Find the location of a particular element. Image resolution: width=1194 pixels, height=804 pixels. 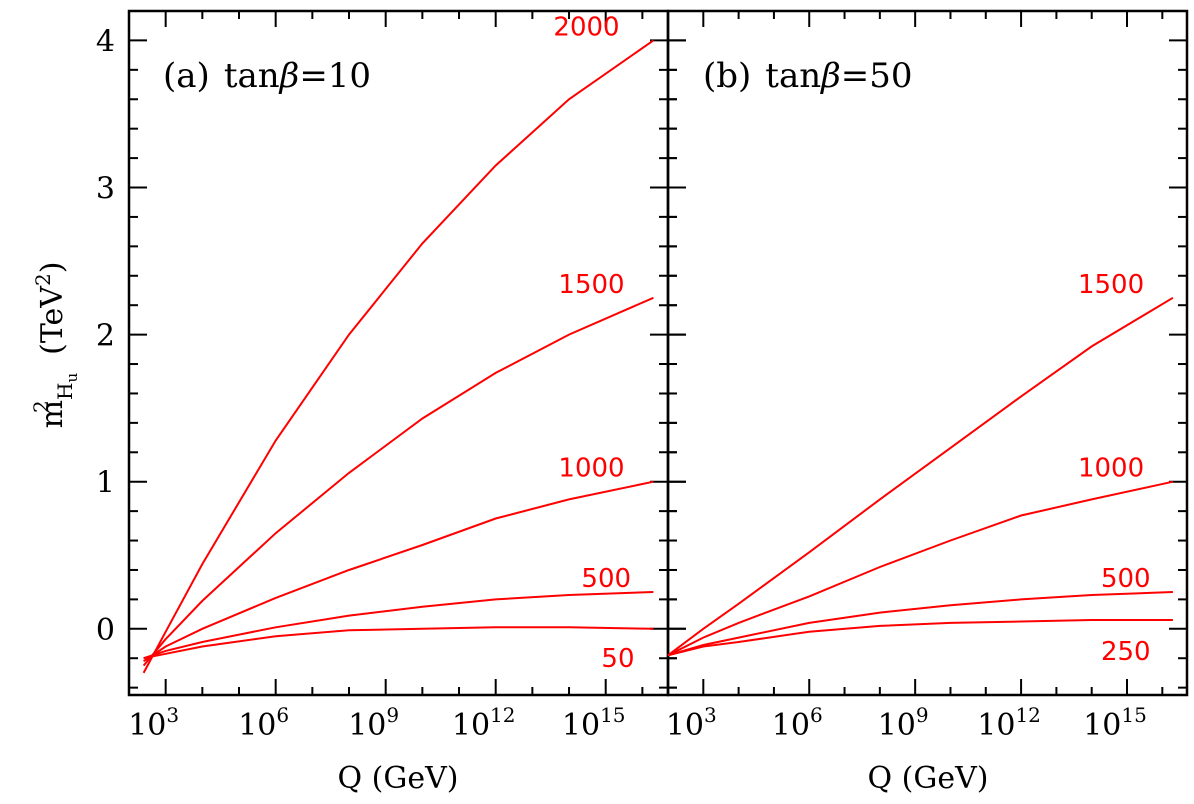

panel-b-x-label: Q (GeV) is located at coordinates (928, 778).